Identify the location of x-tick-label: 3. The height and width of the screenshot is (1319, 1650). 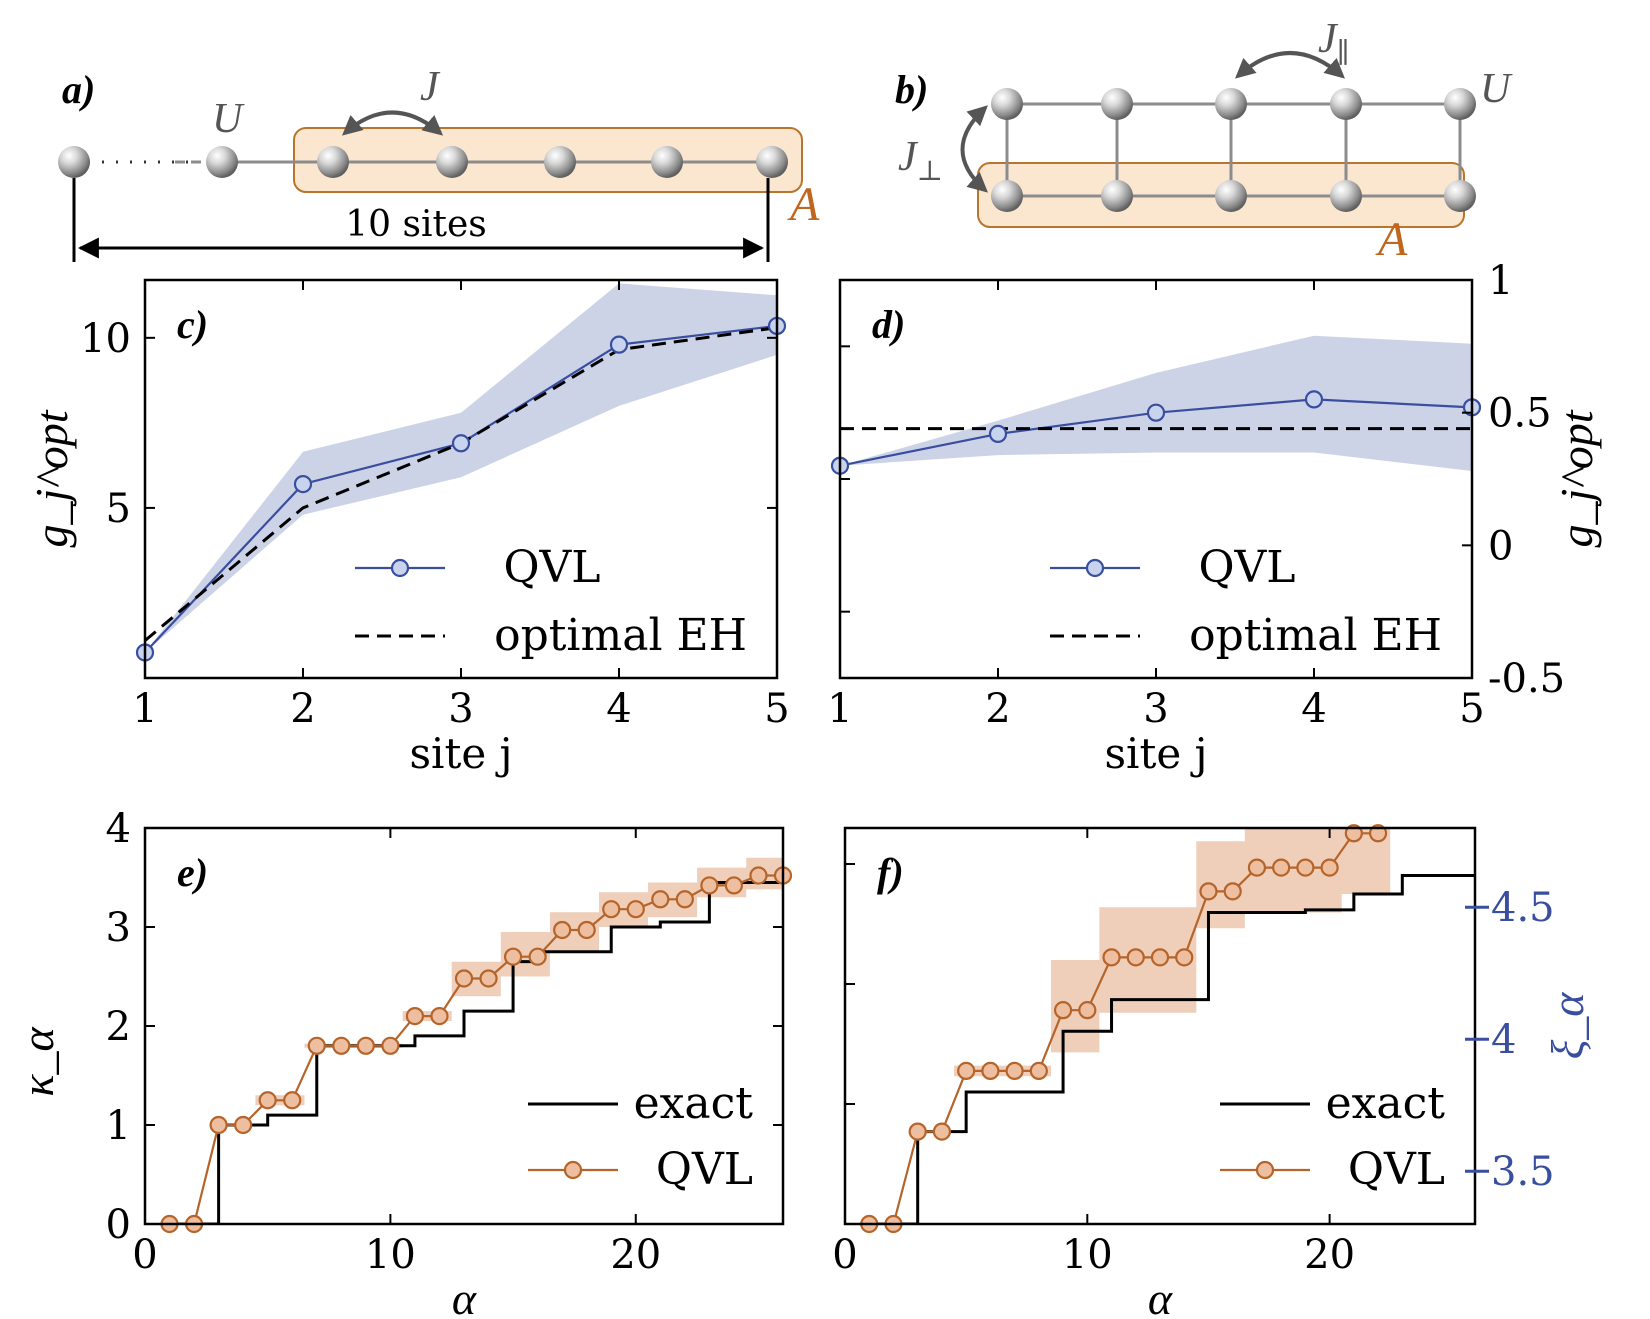
(460, 709).